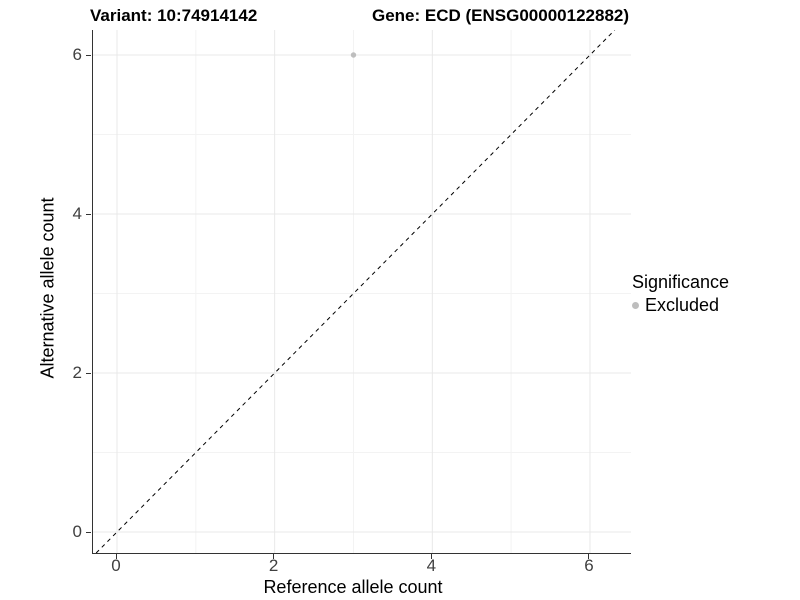 This screenshot has width=800, height=600. What do you see at coordinates (273, 565) in the screenshot?
I see `x-tick-label: 2` at bounding box center [273, 565].